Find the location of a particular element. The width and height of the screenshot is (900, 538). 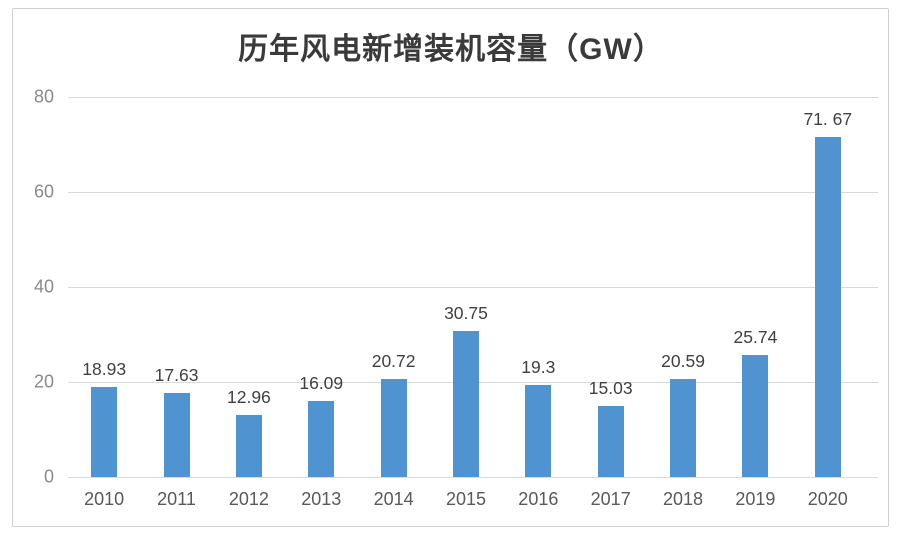

bar-column: 17.63 2011 is located at coordinates (176, 303).